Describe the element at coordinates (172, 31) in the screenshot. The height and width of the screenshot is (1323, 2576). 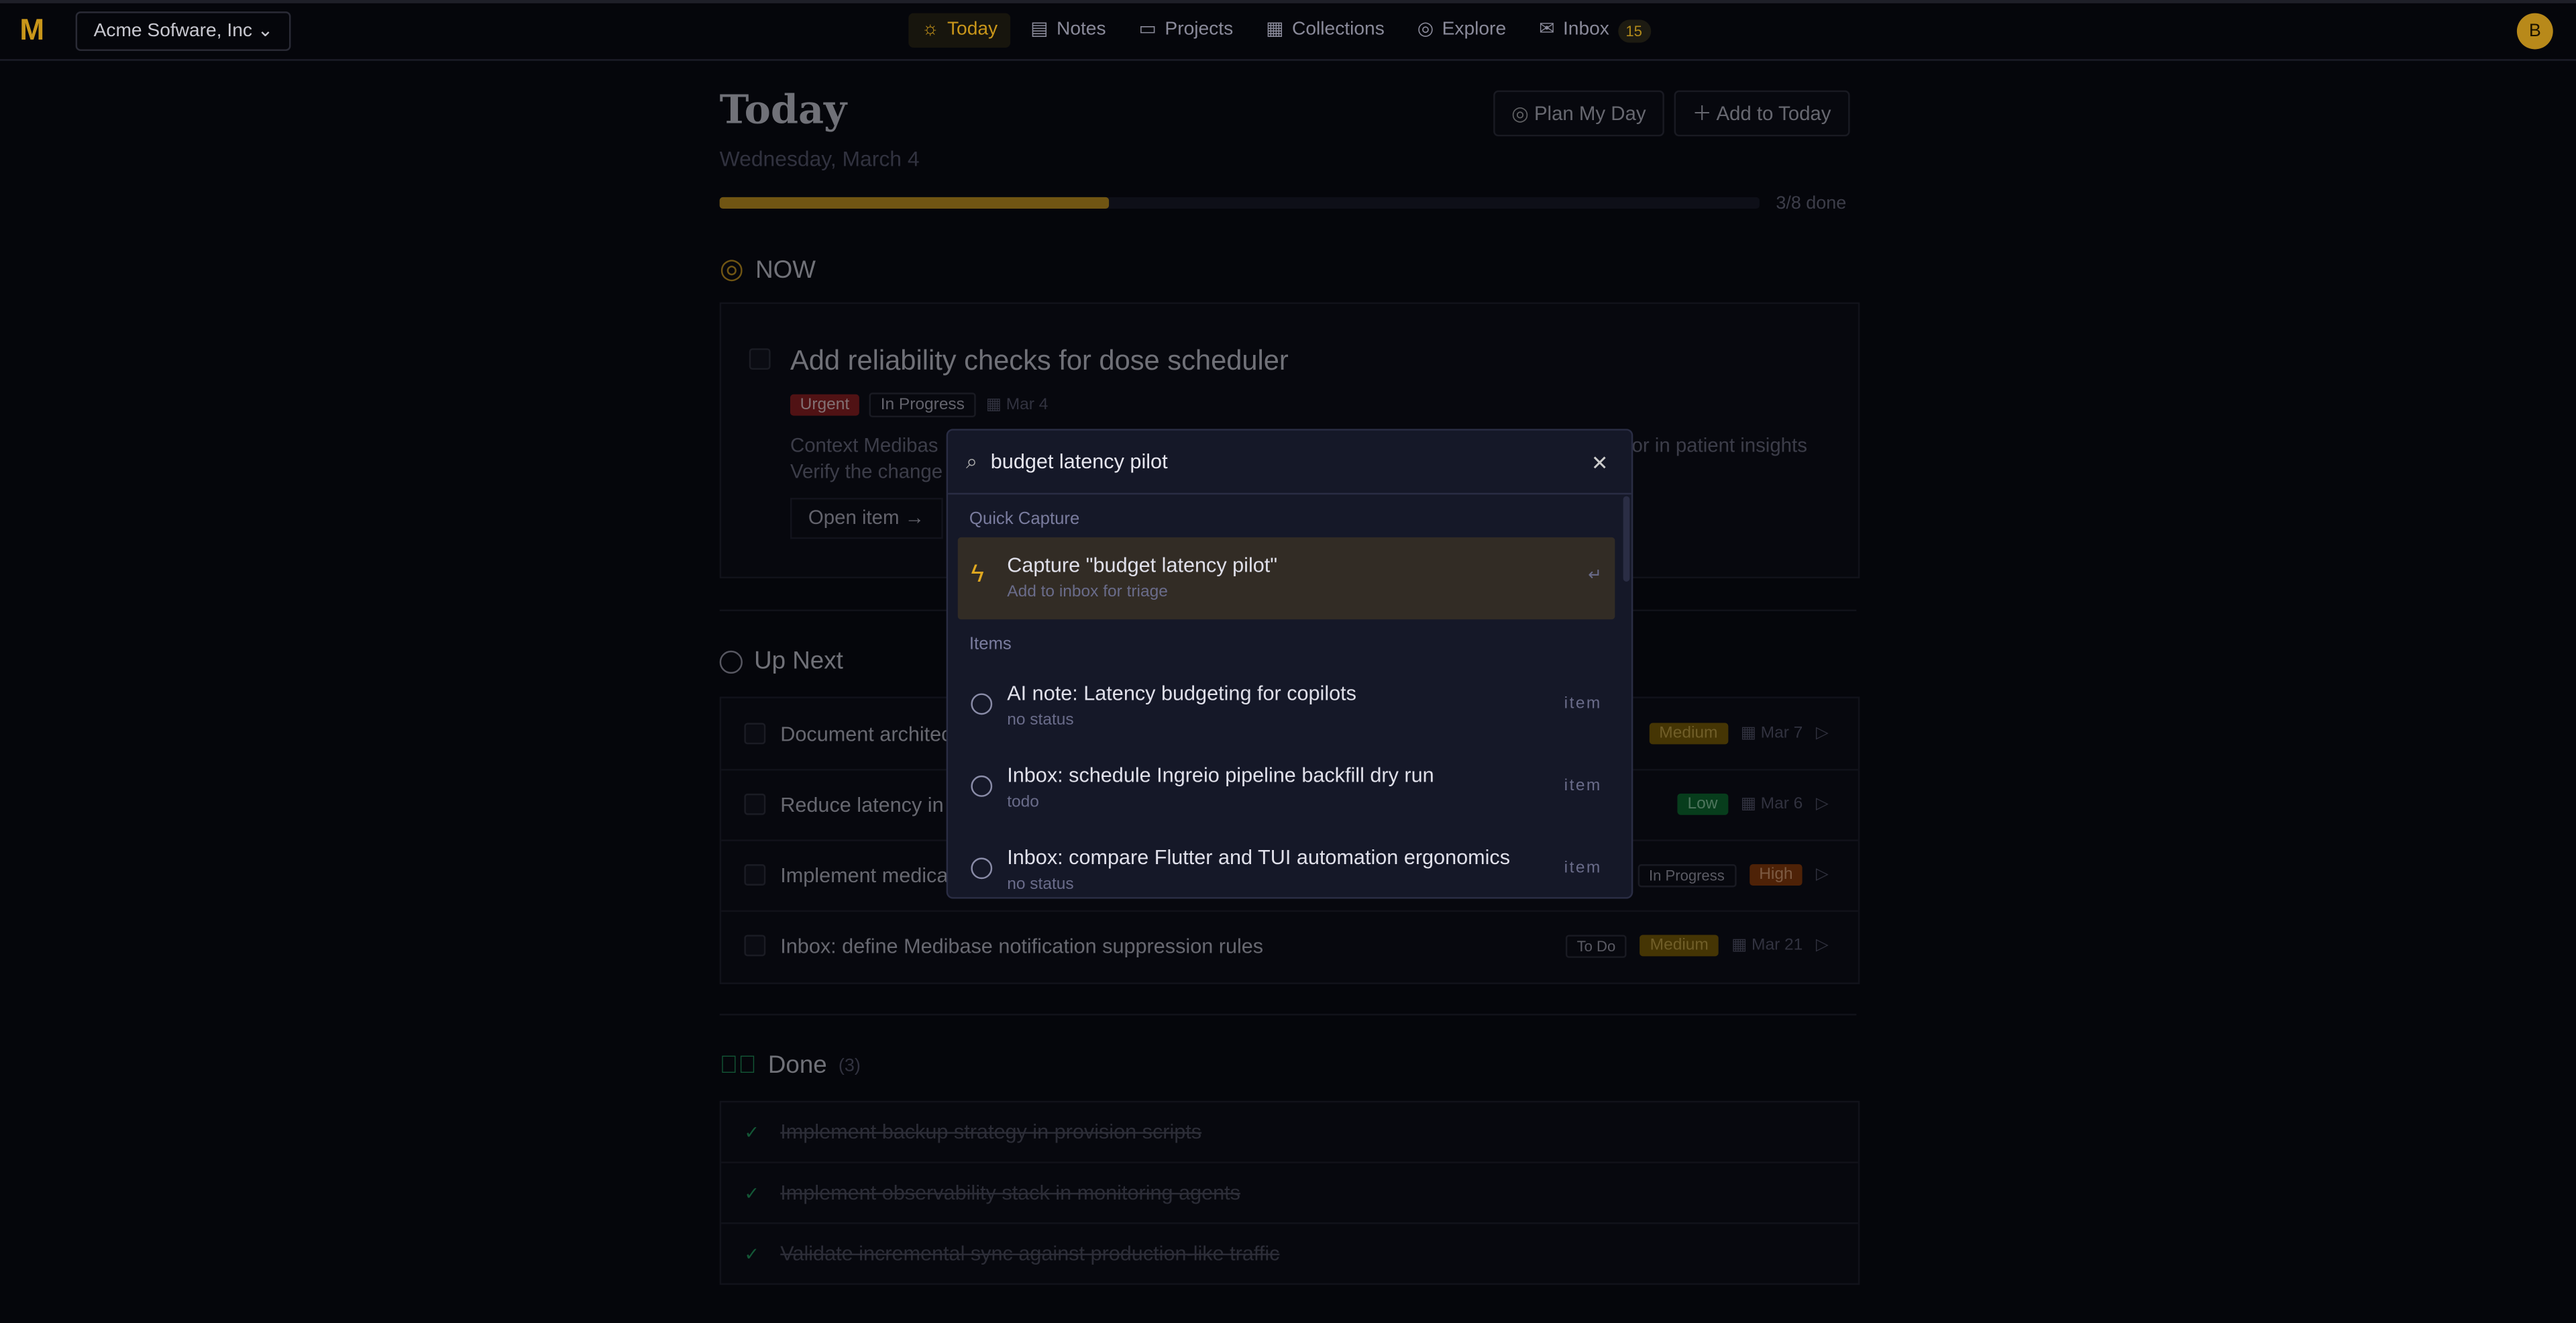
I see `org-name: Acme Sofware, Inc` at that location.